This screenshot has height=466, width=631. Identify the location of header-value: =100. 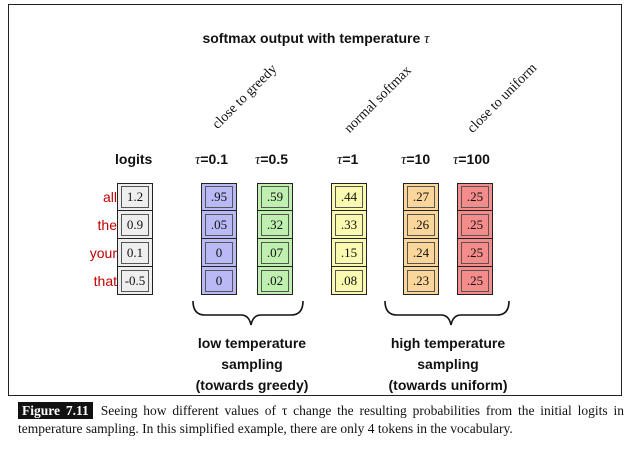
(474, 159).